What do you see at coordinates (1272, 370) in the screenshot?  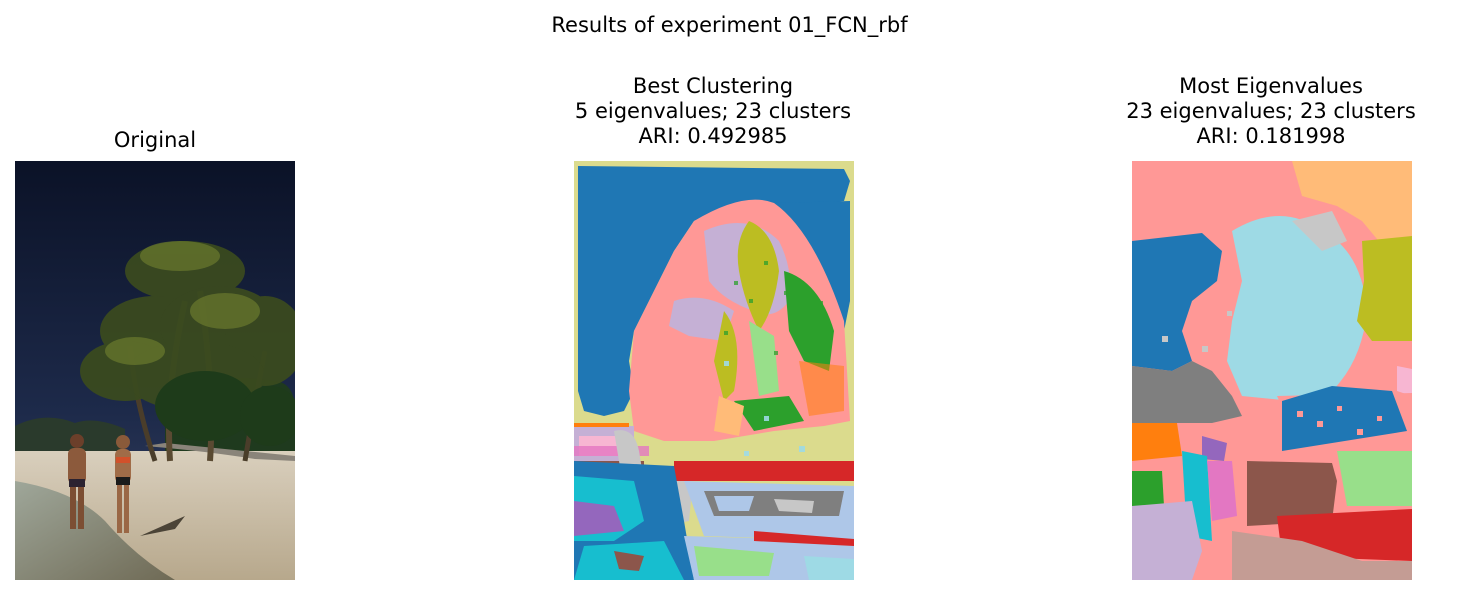 I see `most-eigenvalues-image` at bounding box center [1272, 370].